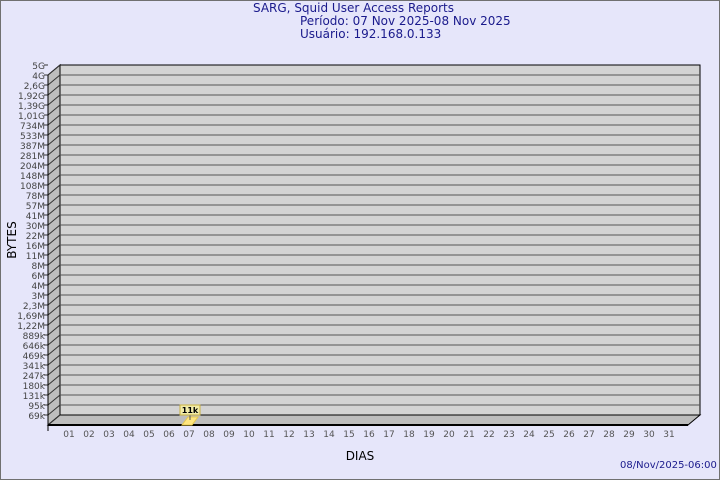 Image resolution: width=720 pixels, height=480 pixels. Describe the element at coordinates (32, 187) in the screenshot. I see `y-tick-label: 108M` at that location.